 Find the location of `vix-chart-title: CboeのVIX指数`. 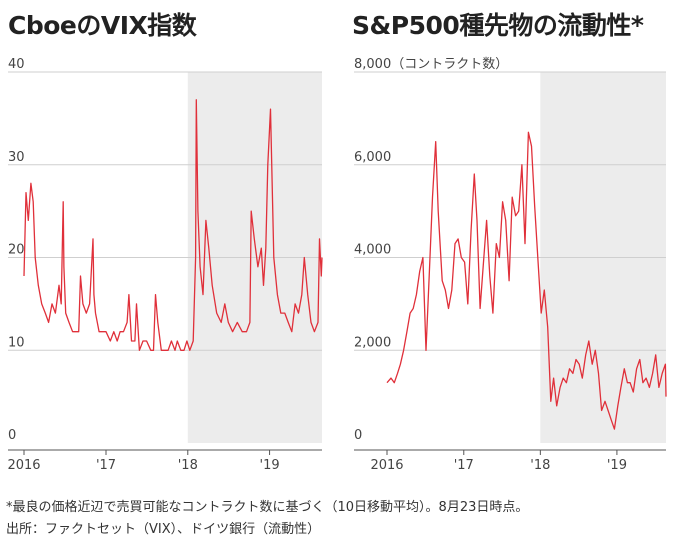

vix-chart-title: CboeのVIX指数 is located at coordinates (102, 25).